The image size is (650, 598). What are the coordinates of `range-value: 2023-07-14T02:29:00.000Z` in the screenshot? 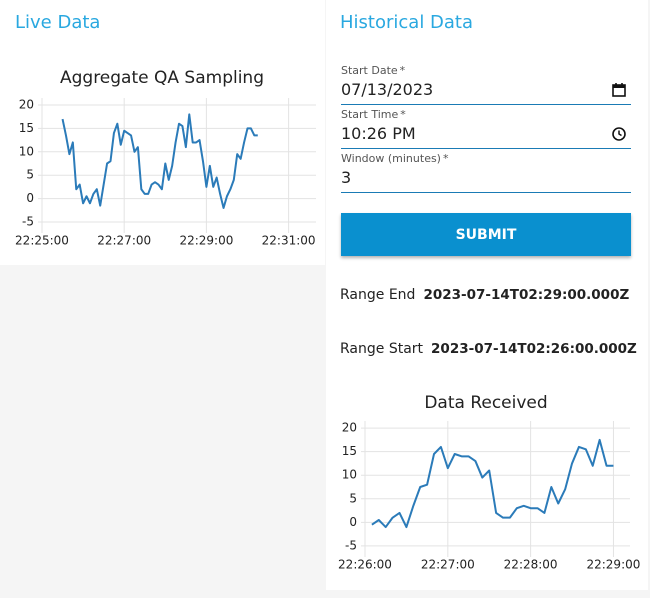 It's located at (526, 295).